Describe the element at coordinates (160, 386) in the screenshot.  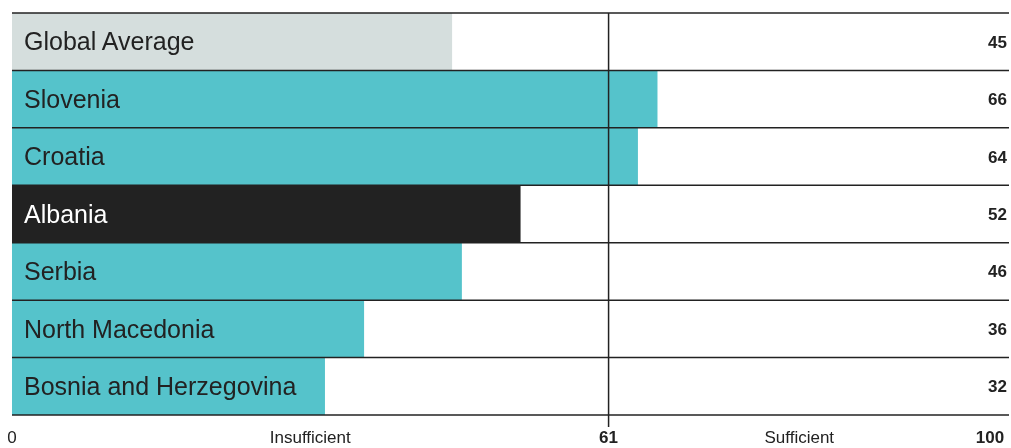
I see `y-tick-label: Bosnia and Herzegovina` at that location.